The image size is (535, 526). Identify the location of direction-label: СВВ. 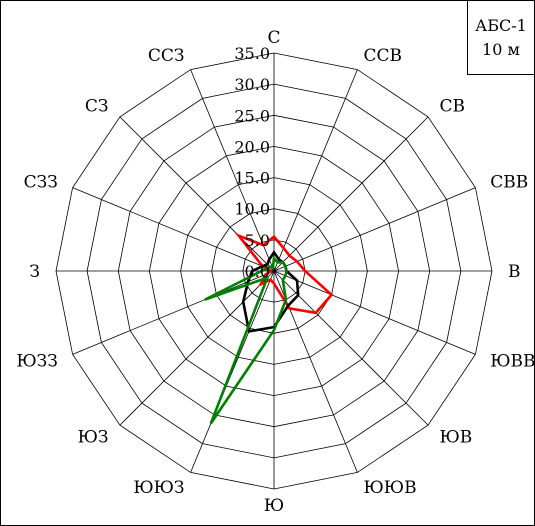
(509, 183).